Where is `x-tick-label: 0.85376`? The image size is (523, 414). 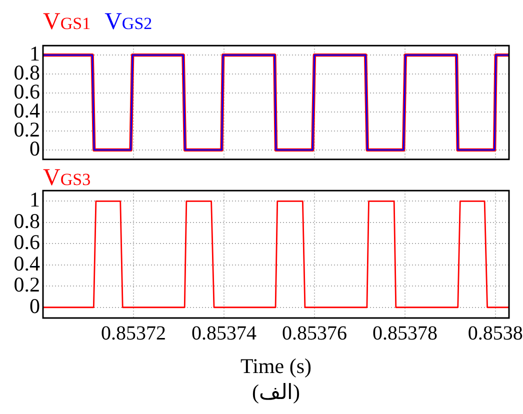
x-tick-label: 0.85376 is located at coordinates (314, 333).